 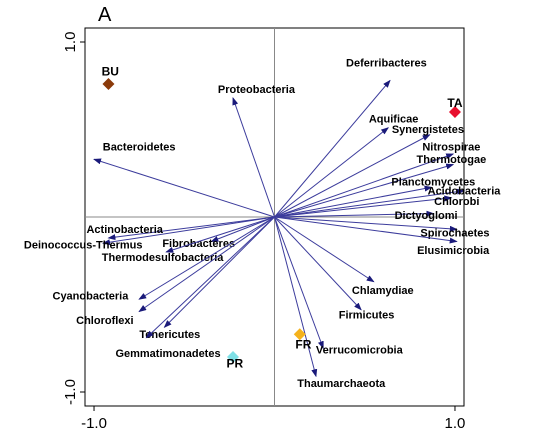 I want to click on arrow-label: Aquificae, so click(x=394, y=120).